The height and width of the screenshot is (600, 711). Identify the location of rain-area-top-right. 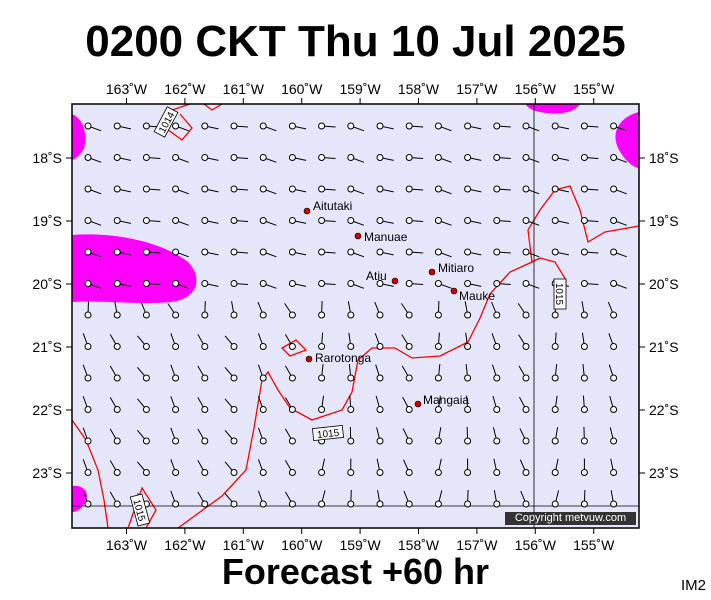
(553, 109).